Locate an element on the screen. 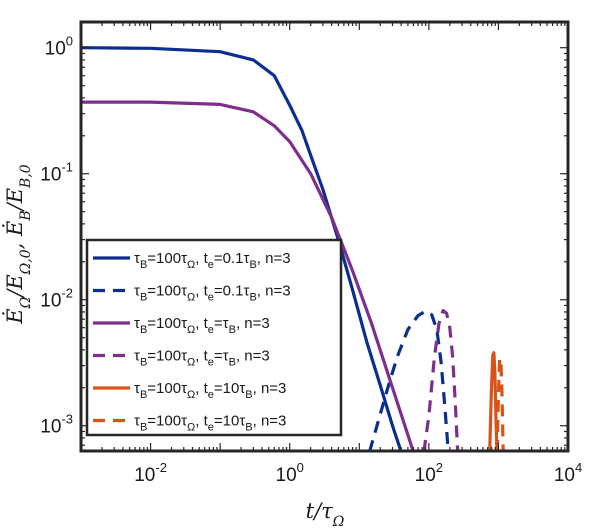 The width and height of the screenshot is (589, 529). y-tick-label: 10⁻³ is located at coordinates (56, 425).